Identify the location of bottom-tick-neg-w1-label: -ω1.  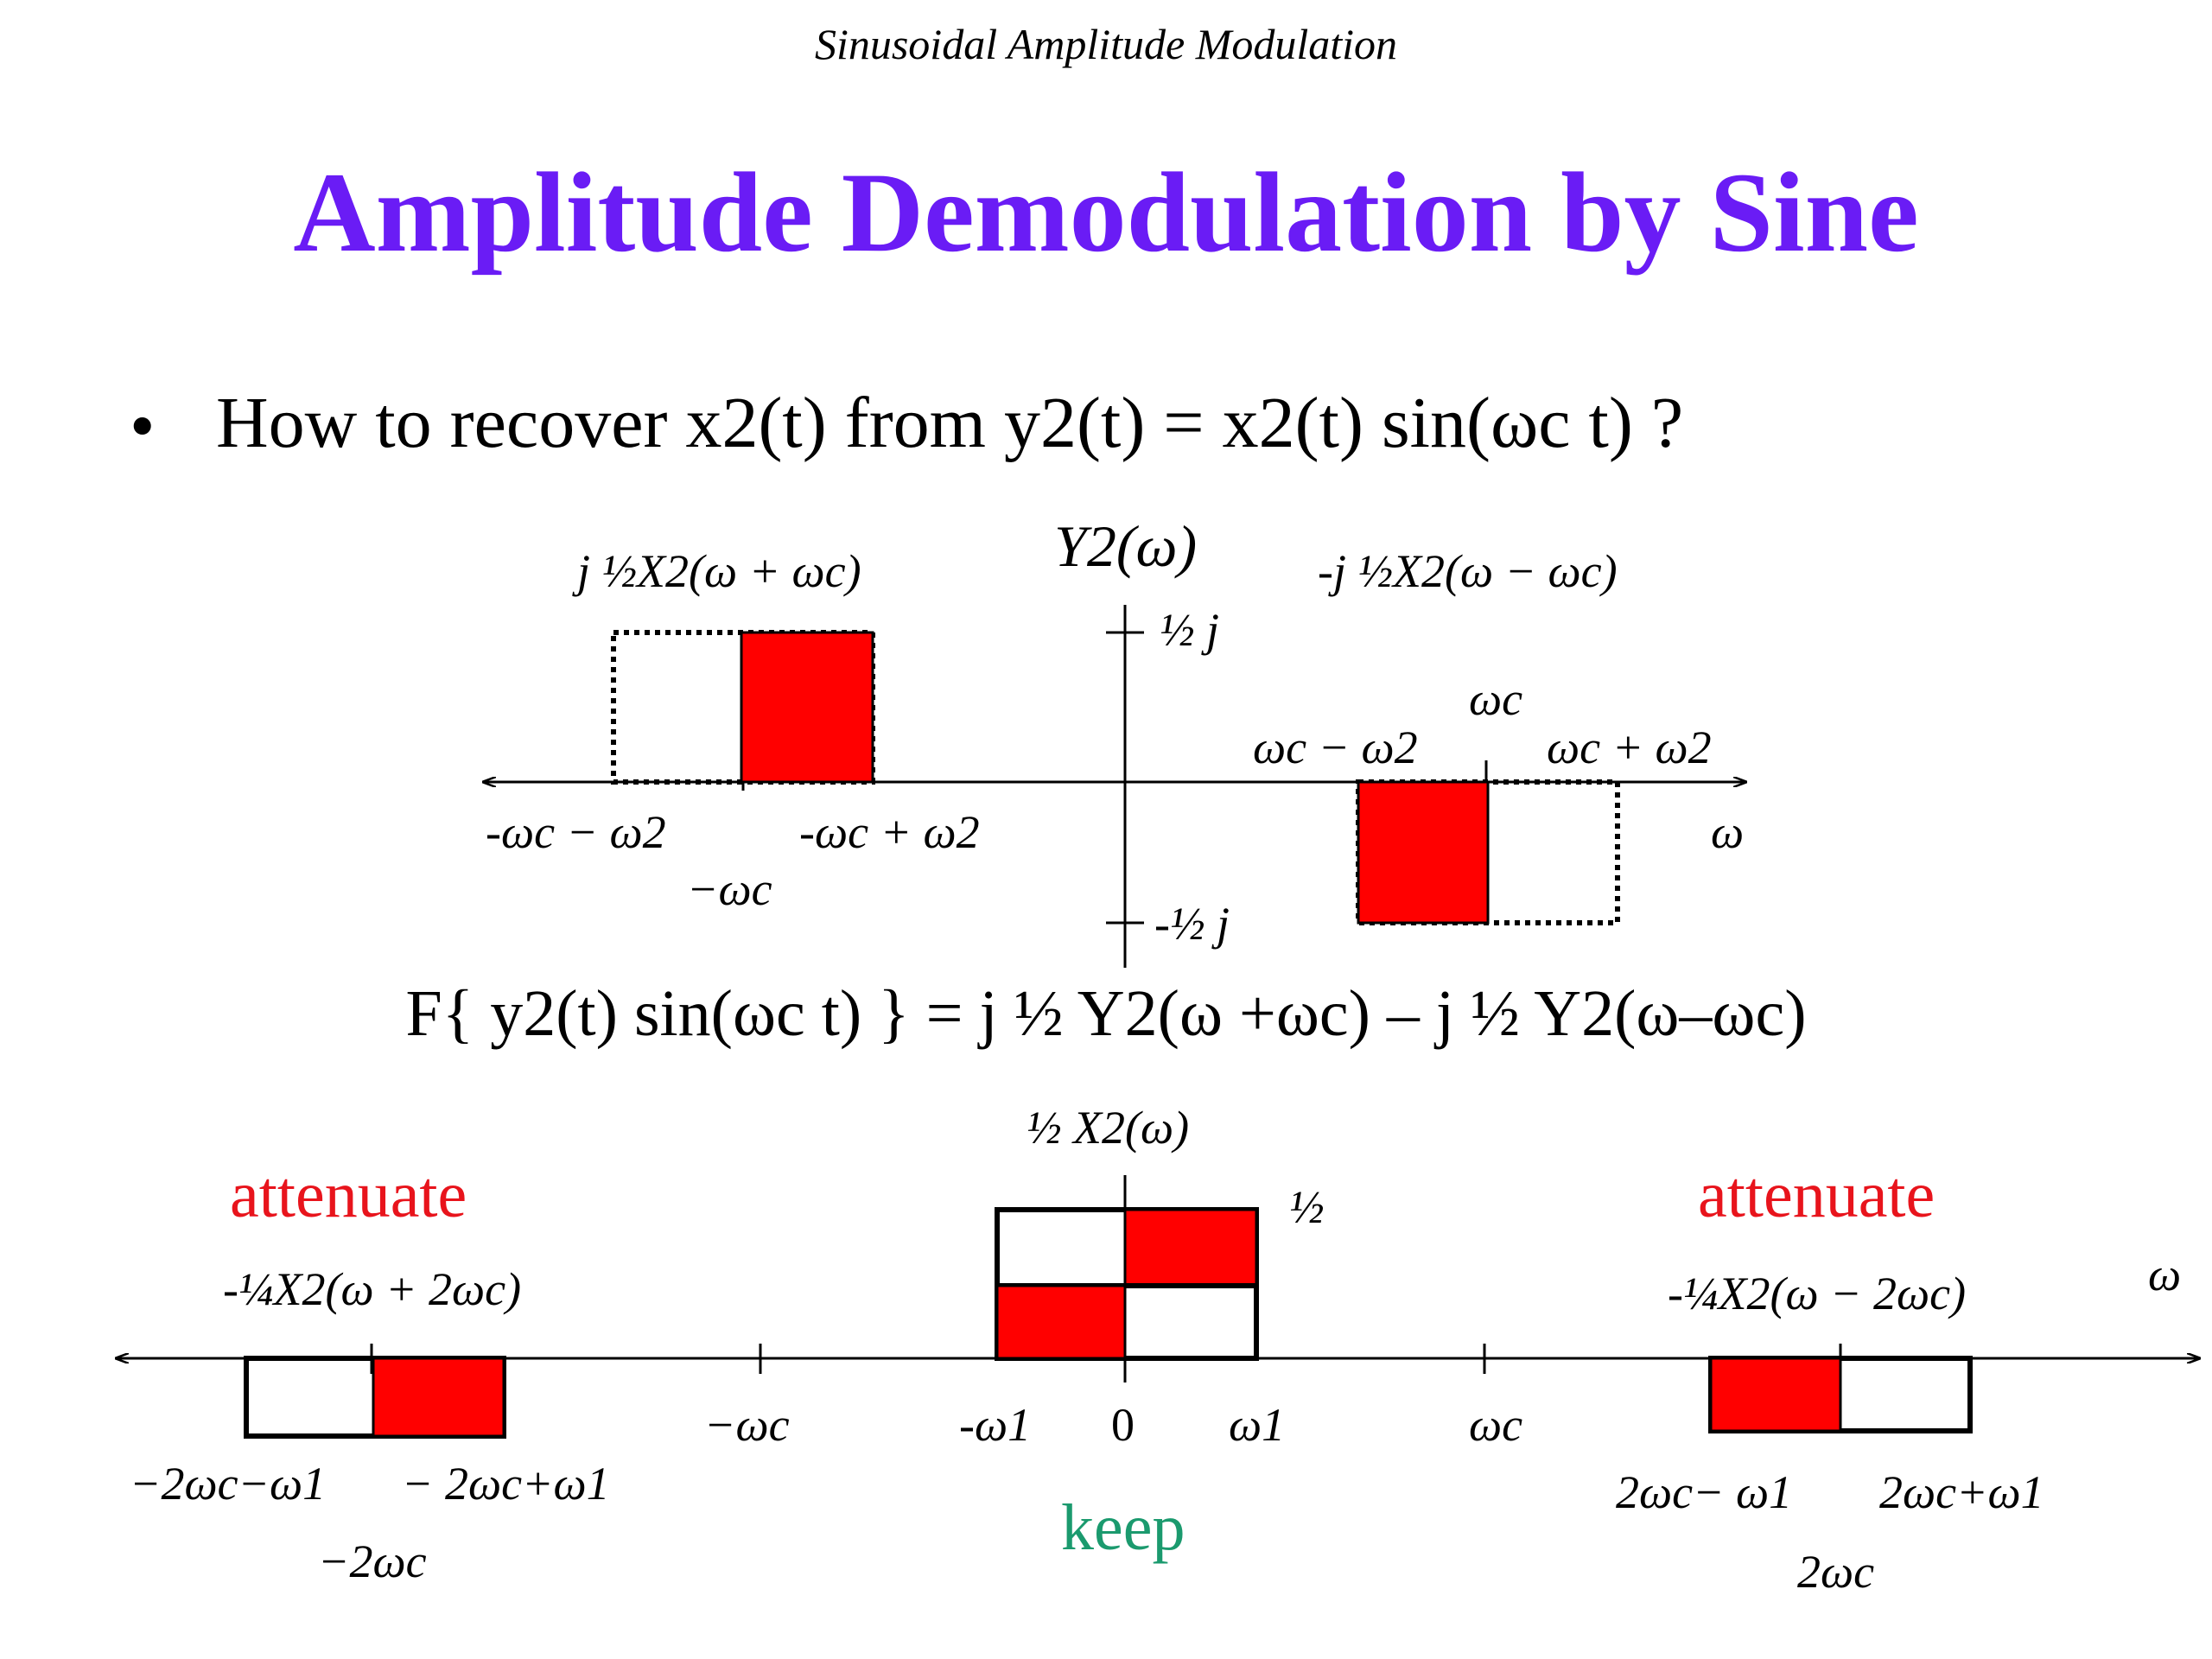
(995, 1425).